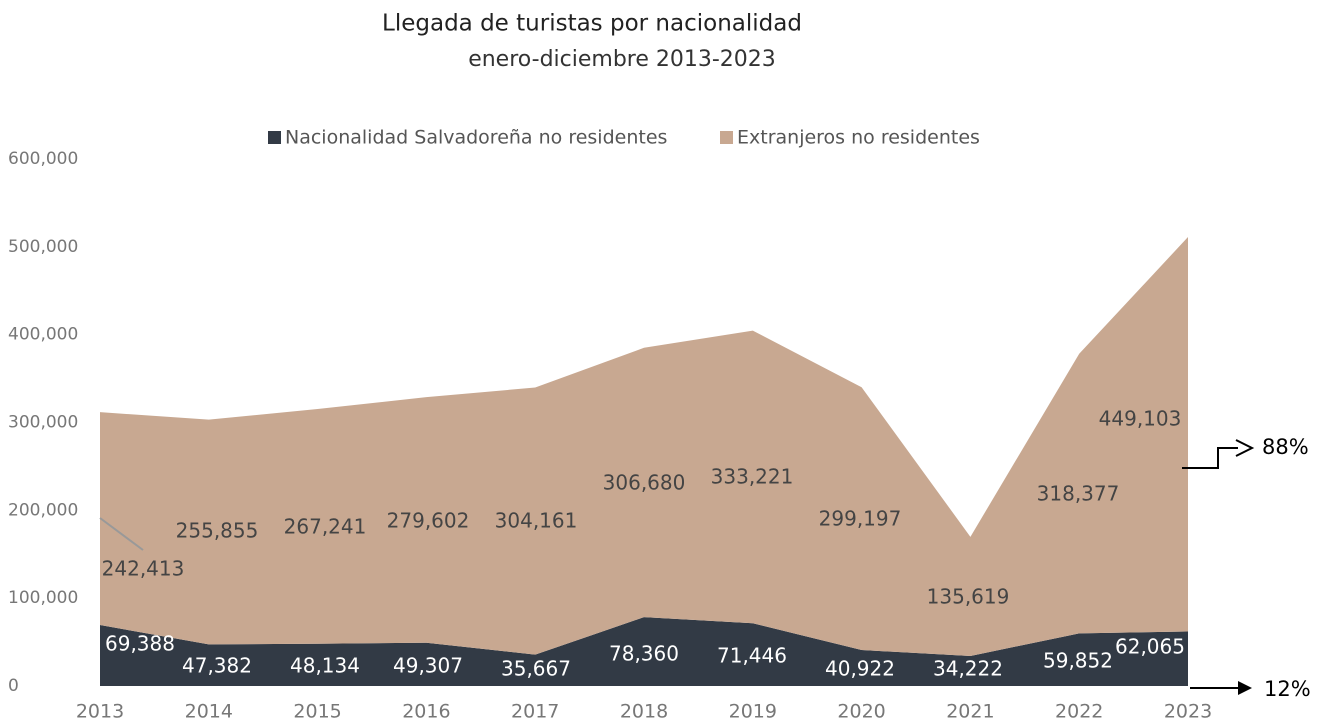  Describe the element at coordinates (140, 644) in the screenshot. I see `data-label: 69,388` at that location.